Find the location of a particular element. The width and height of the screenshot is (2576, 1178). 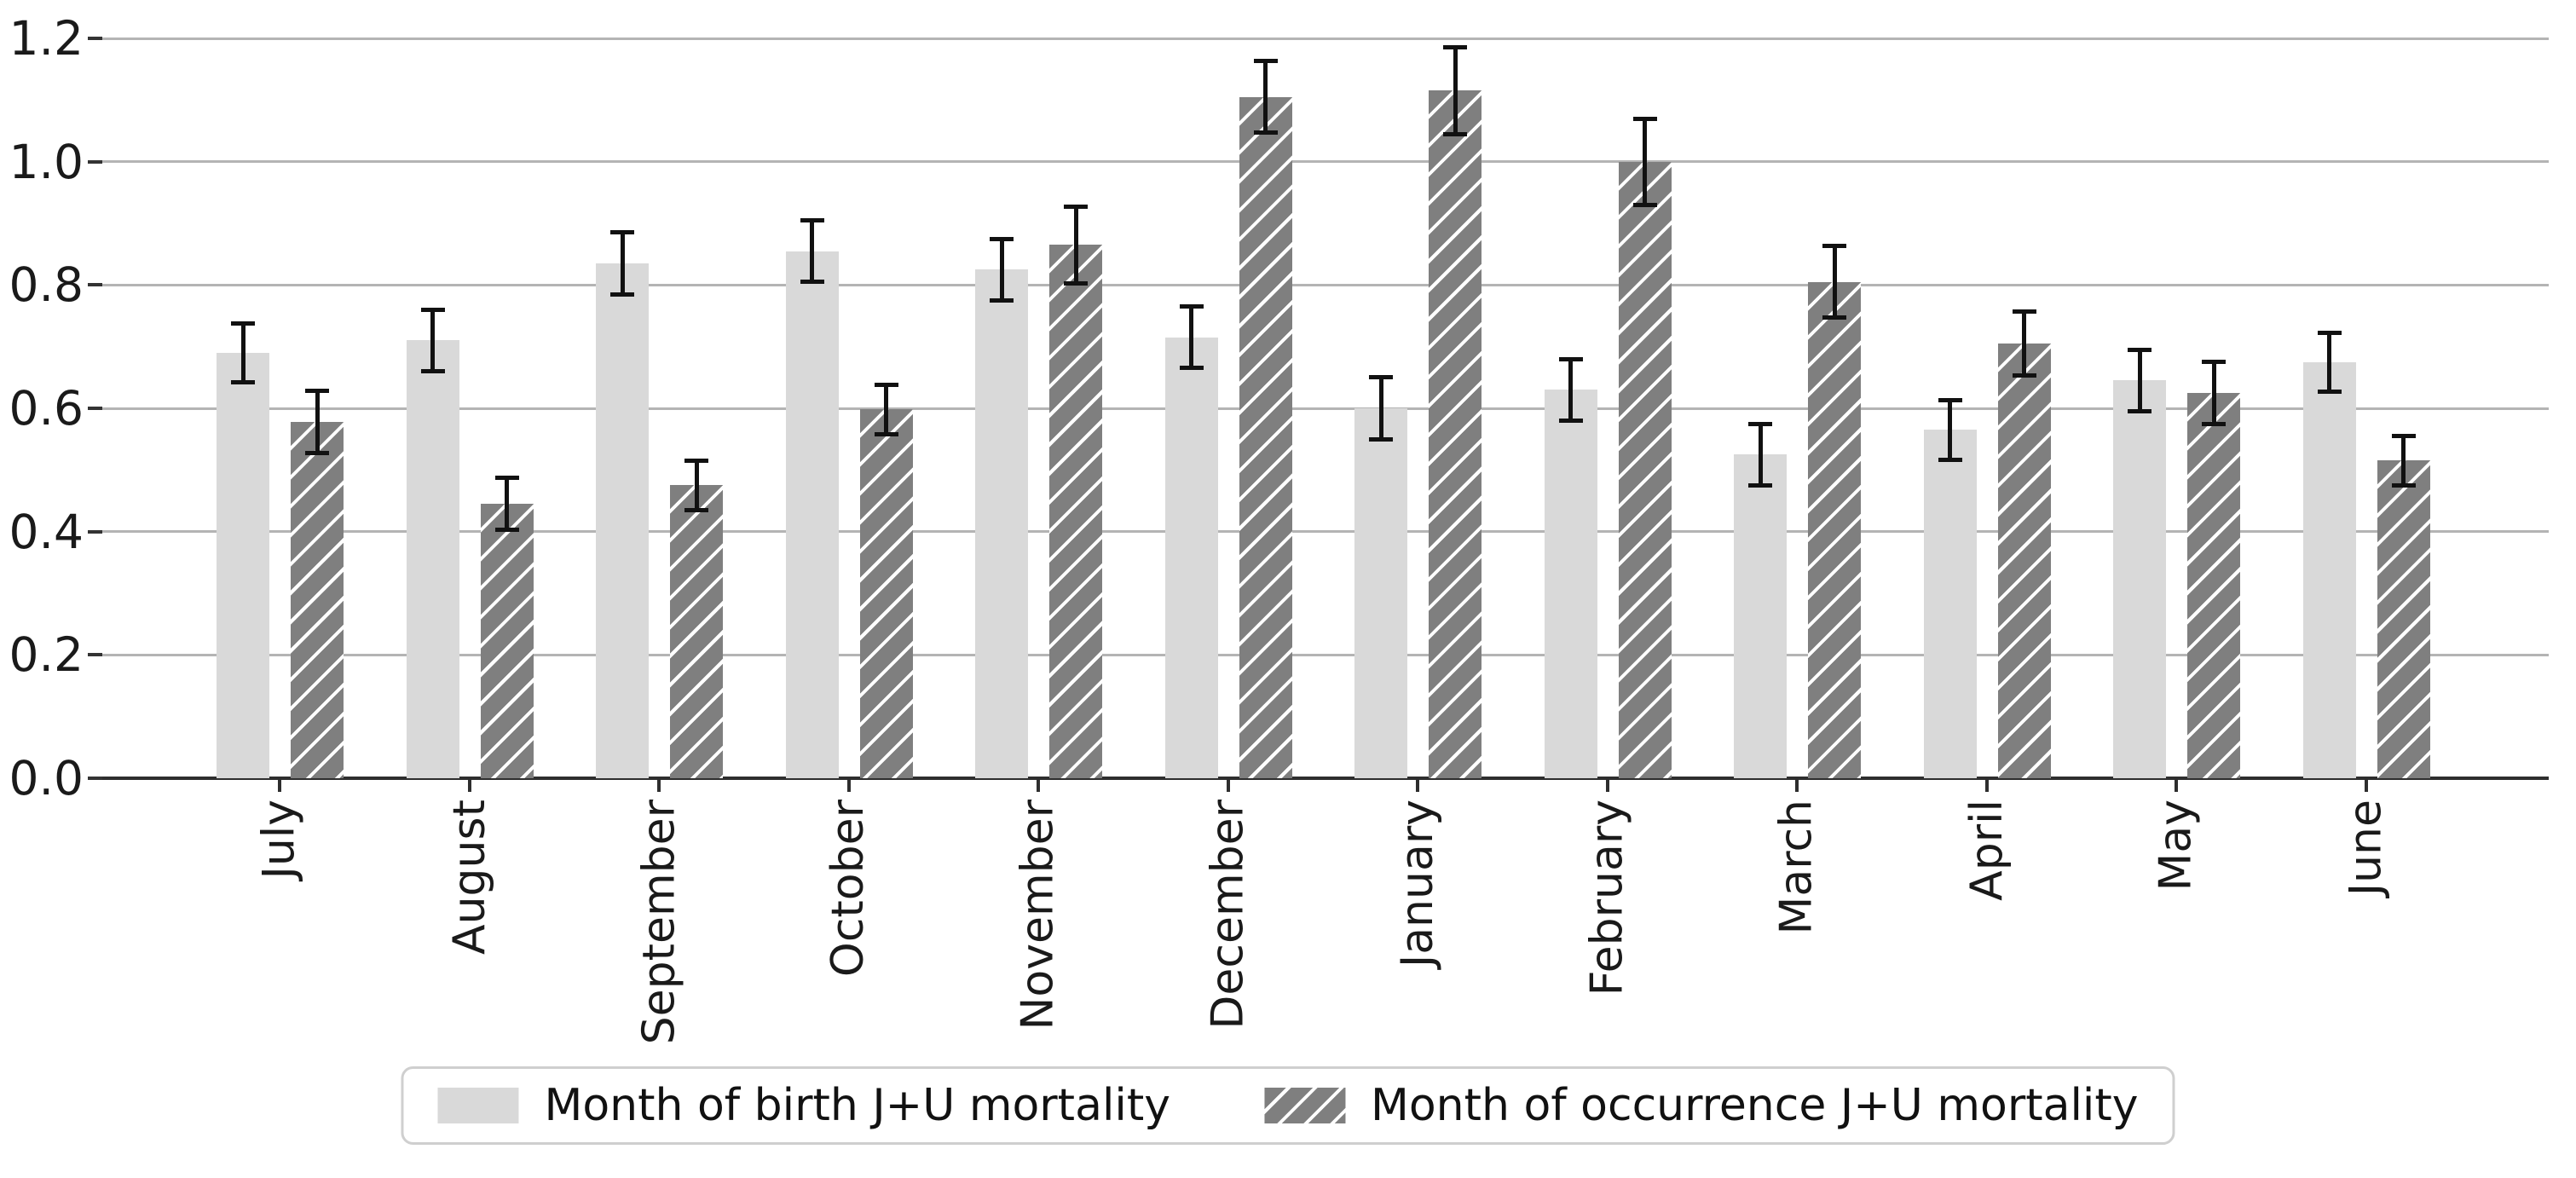

error-bar-occurrence-february is located at coordinates (1645, 161).